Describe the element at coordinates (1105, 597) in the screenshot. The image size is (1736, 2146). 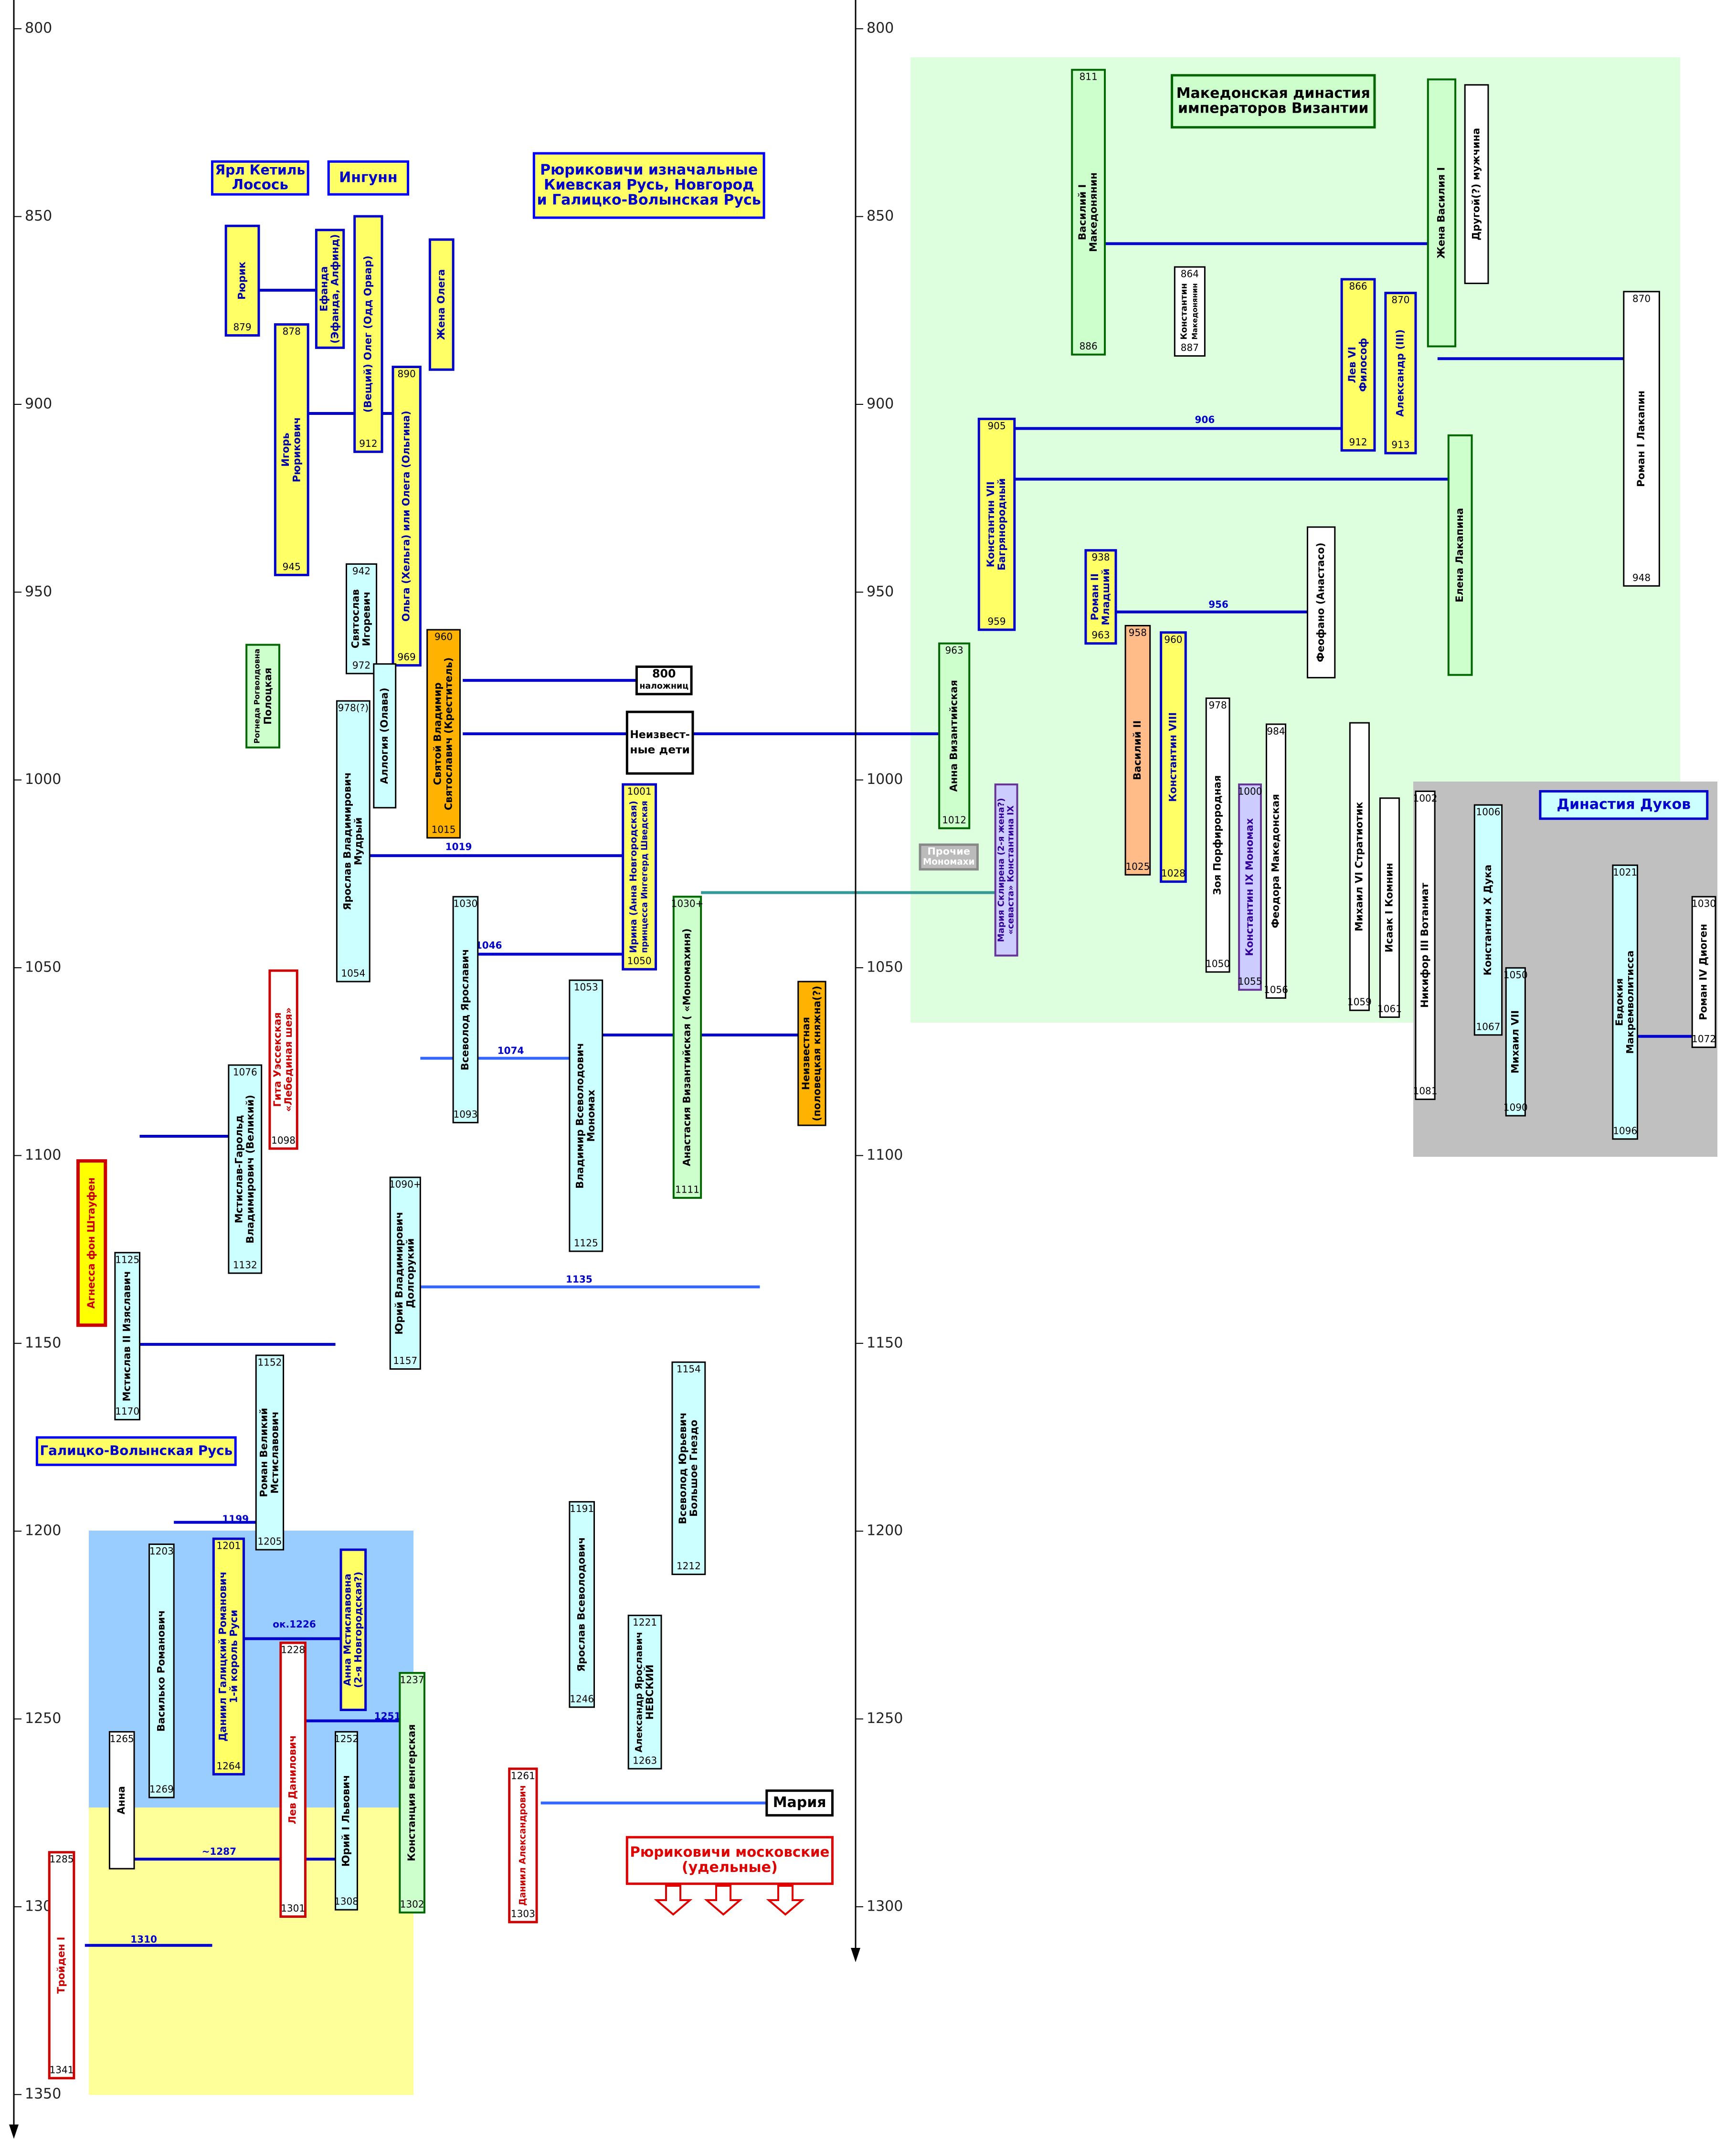
I see `person-name: Младший` at that location.